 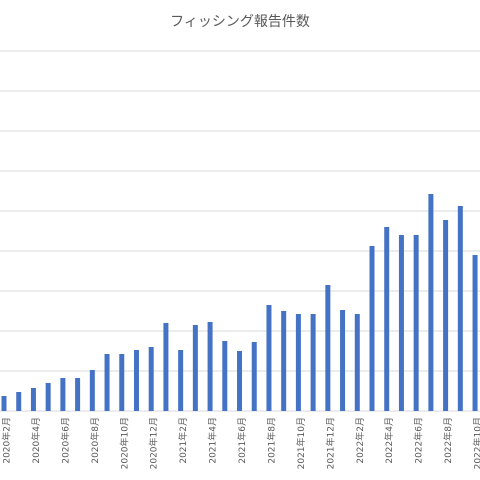 What do you see at coordinates (95, 440) in the screenshot?
I see `x-tick-label: 2020年8月` at bounding box center [95, 440].